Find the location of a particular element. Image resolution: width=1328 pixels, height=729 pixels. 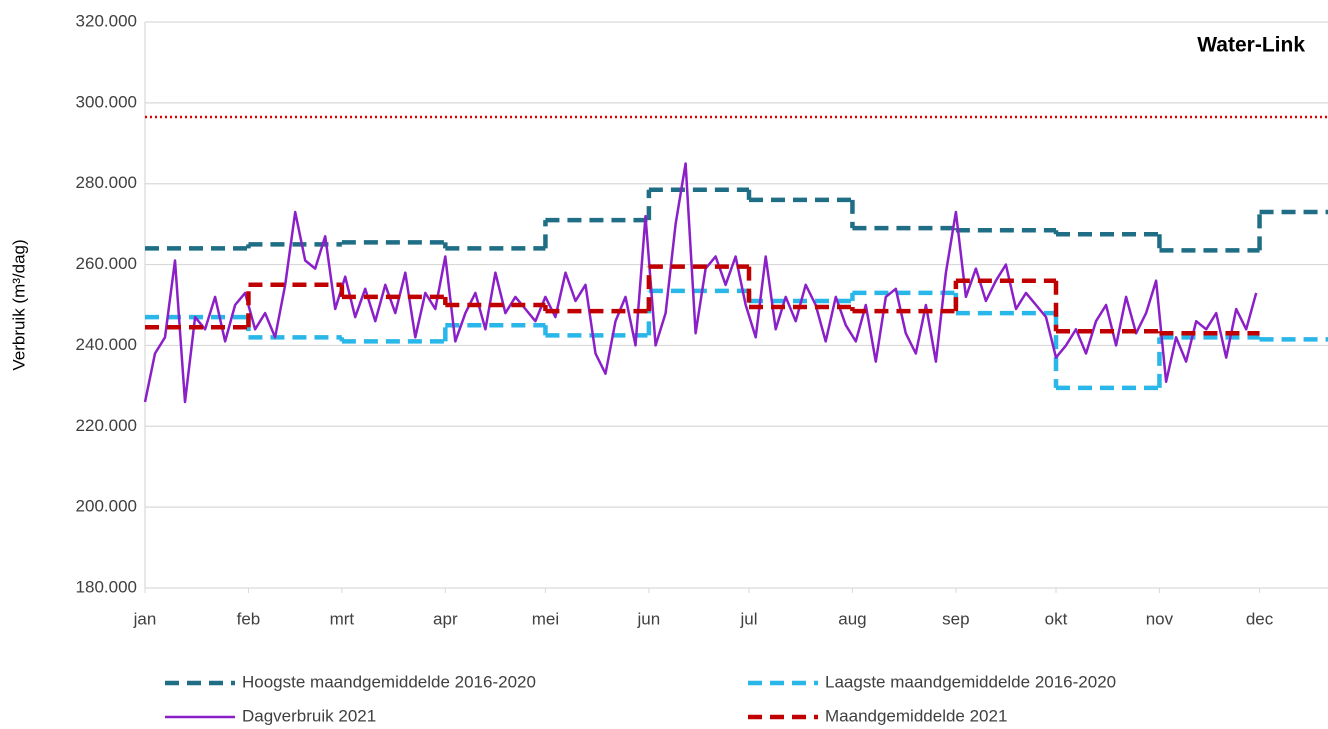

legend-label: Maandgemiddelde 2021 is located at coordinates (916, 715).